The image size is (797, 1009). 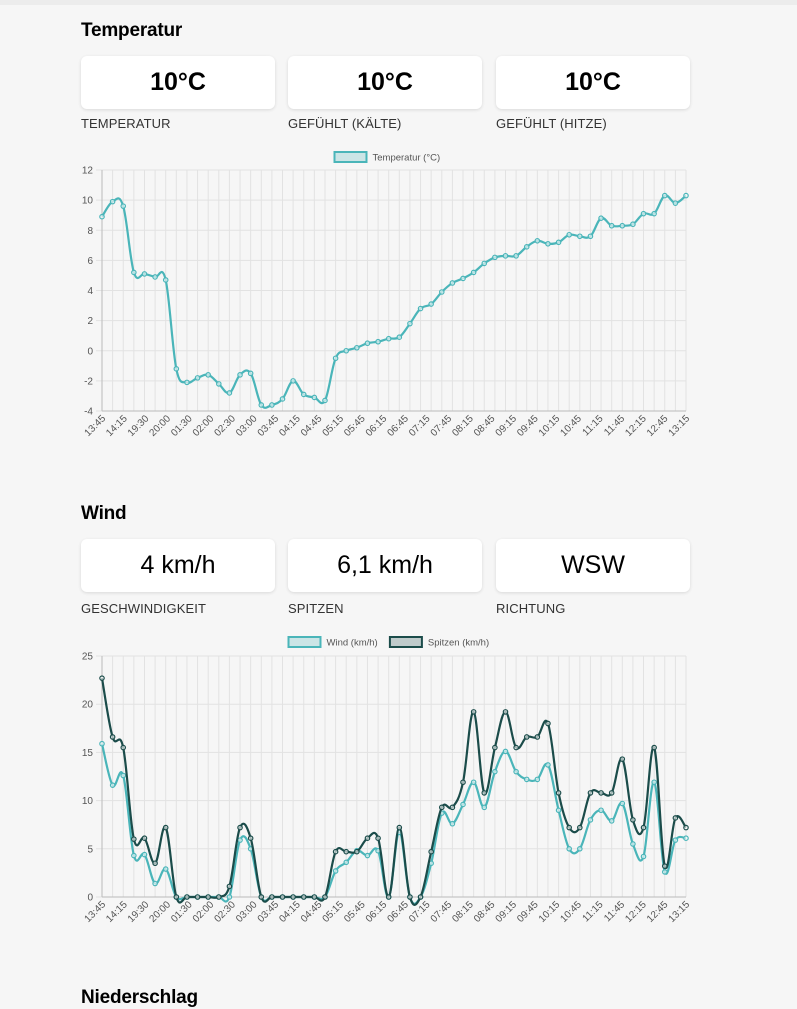 I want to click on temperature-chart-x-tick-label: 08:45, so click(x=485, y=426).